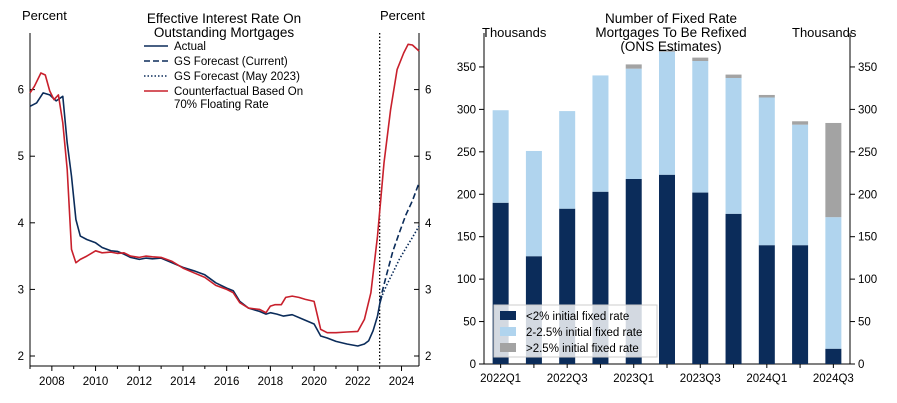 Image resolution: width=897 pixels, height=403 pixels. I want to click on right-y-tick-label: 2, so click(428, 357).